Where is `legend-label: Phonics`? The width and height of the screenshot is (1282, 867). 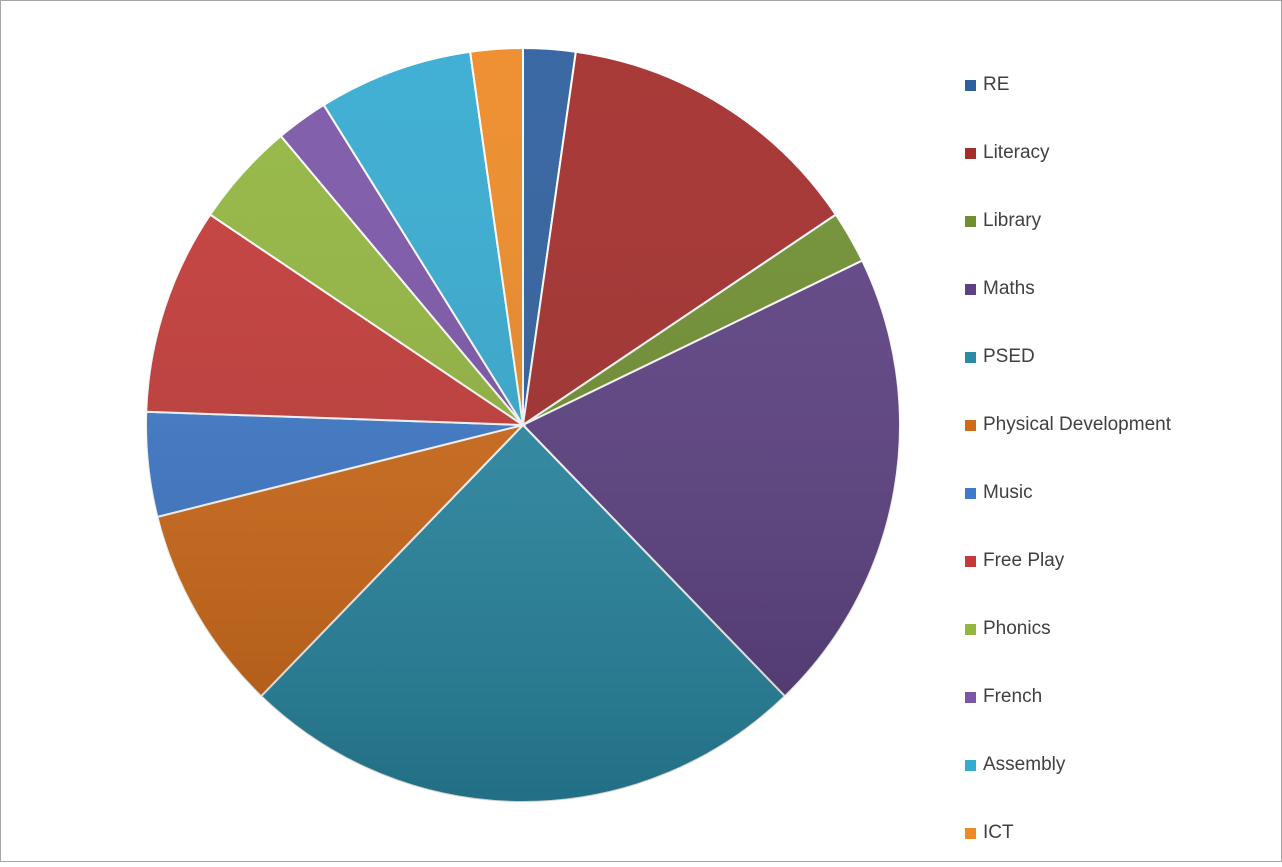
legend-label: Phonics is located at coordinates (1017, 628).